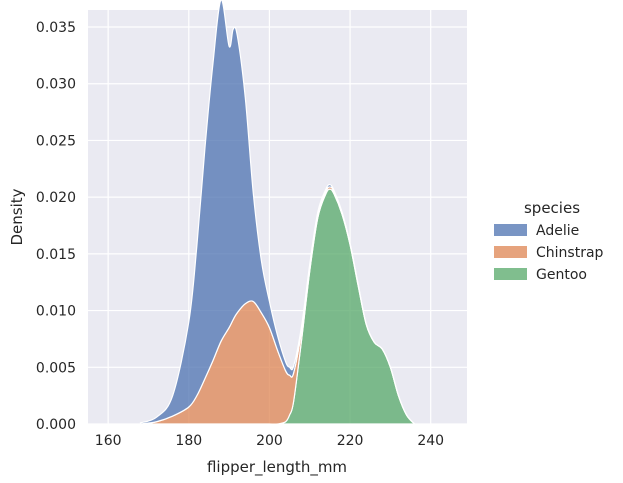 This screenshot has height=483, width=623. Describe the element at coordinates (552, 208) in the screenshot. I see `legend-title: species` at that location.